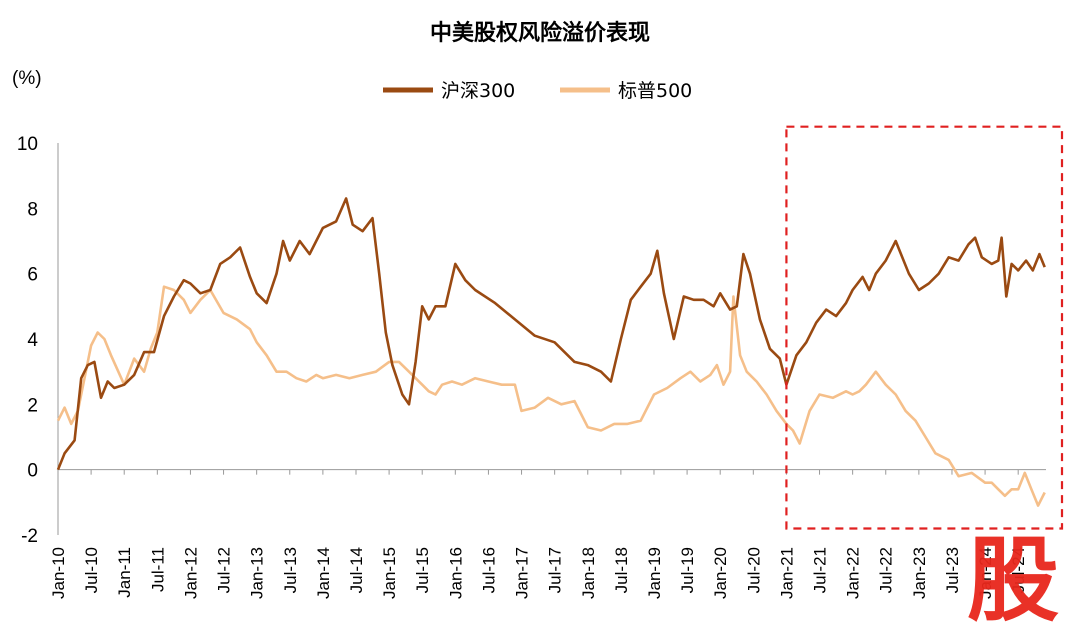  Describe the element at coordinates (29, 536) in the screenshot. I see `y-tick-label: -2` at that location.